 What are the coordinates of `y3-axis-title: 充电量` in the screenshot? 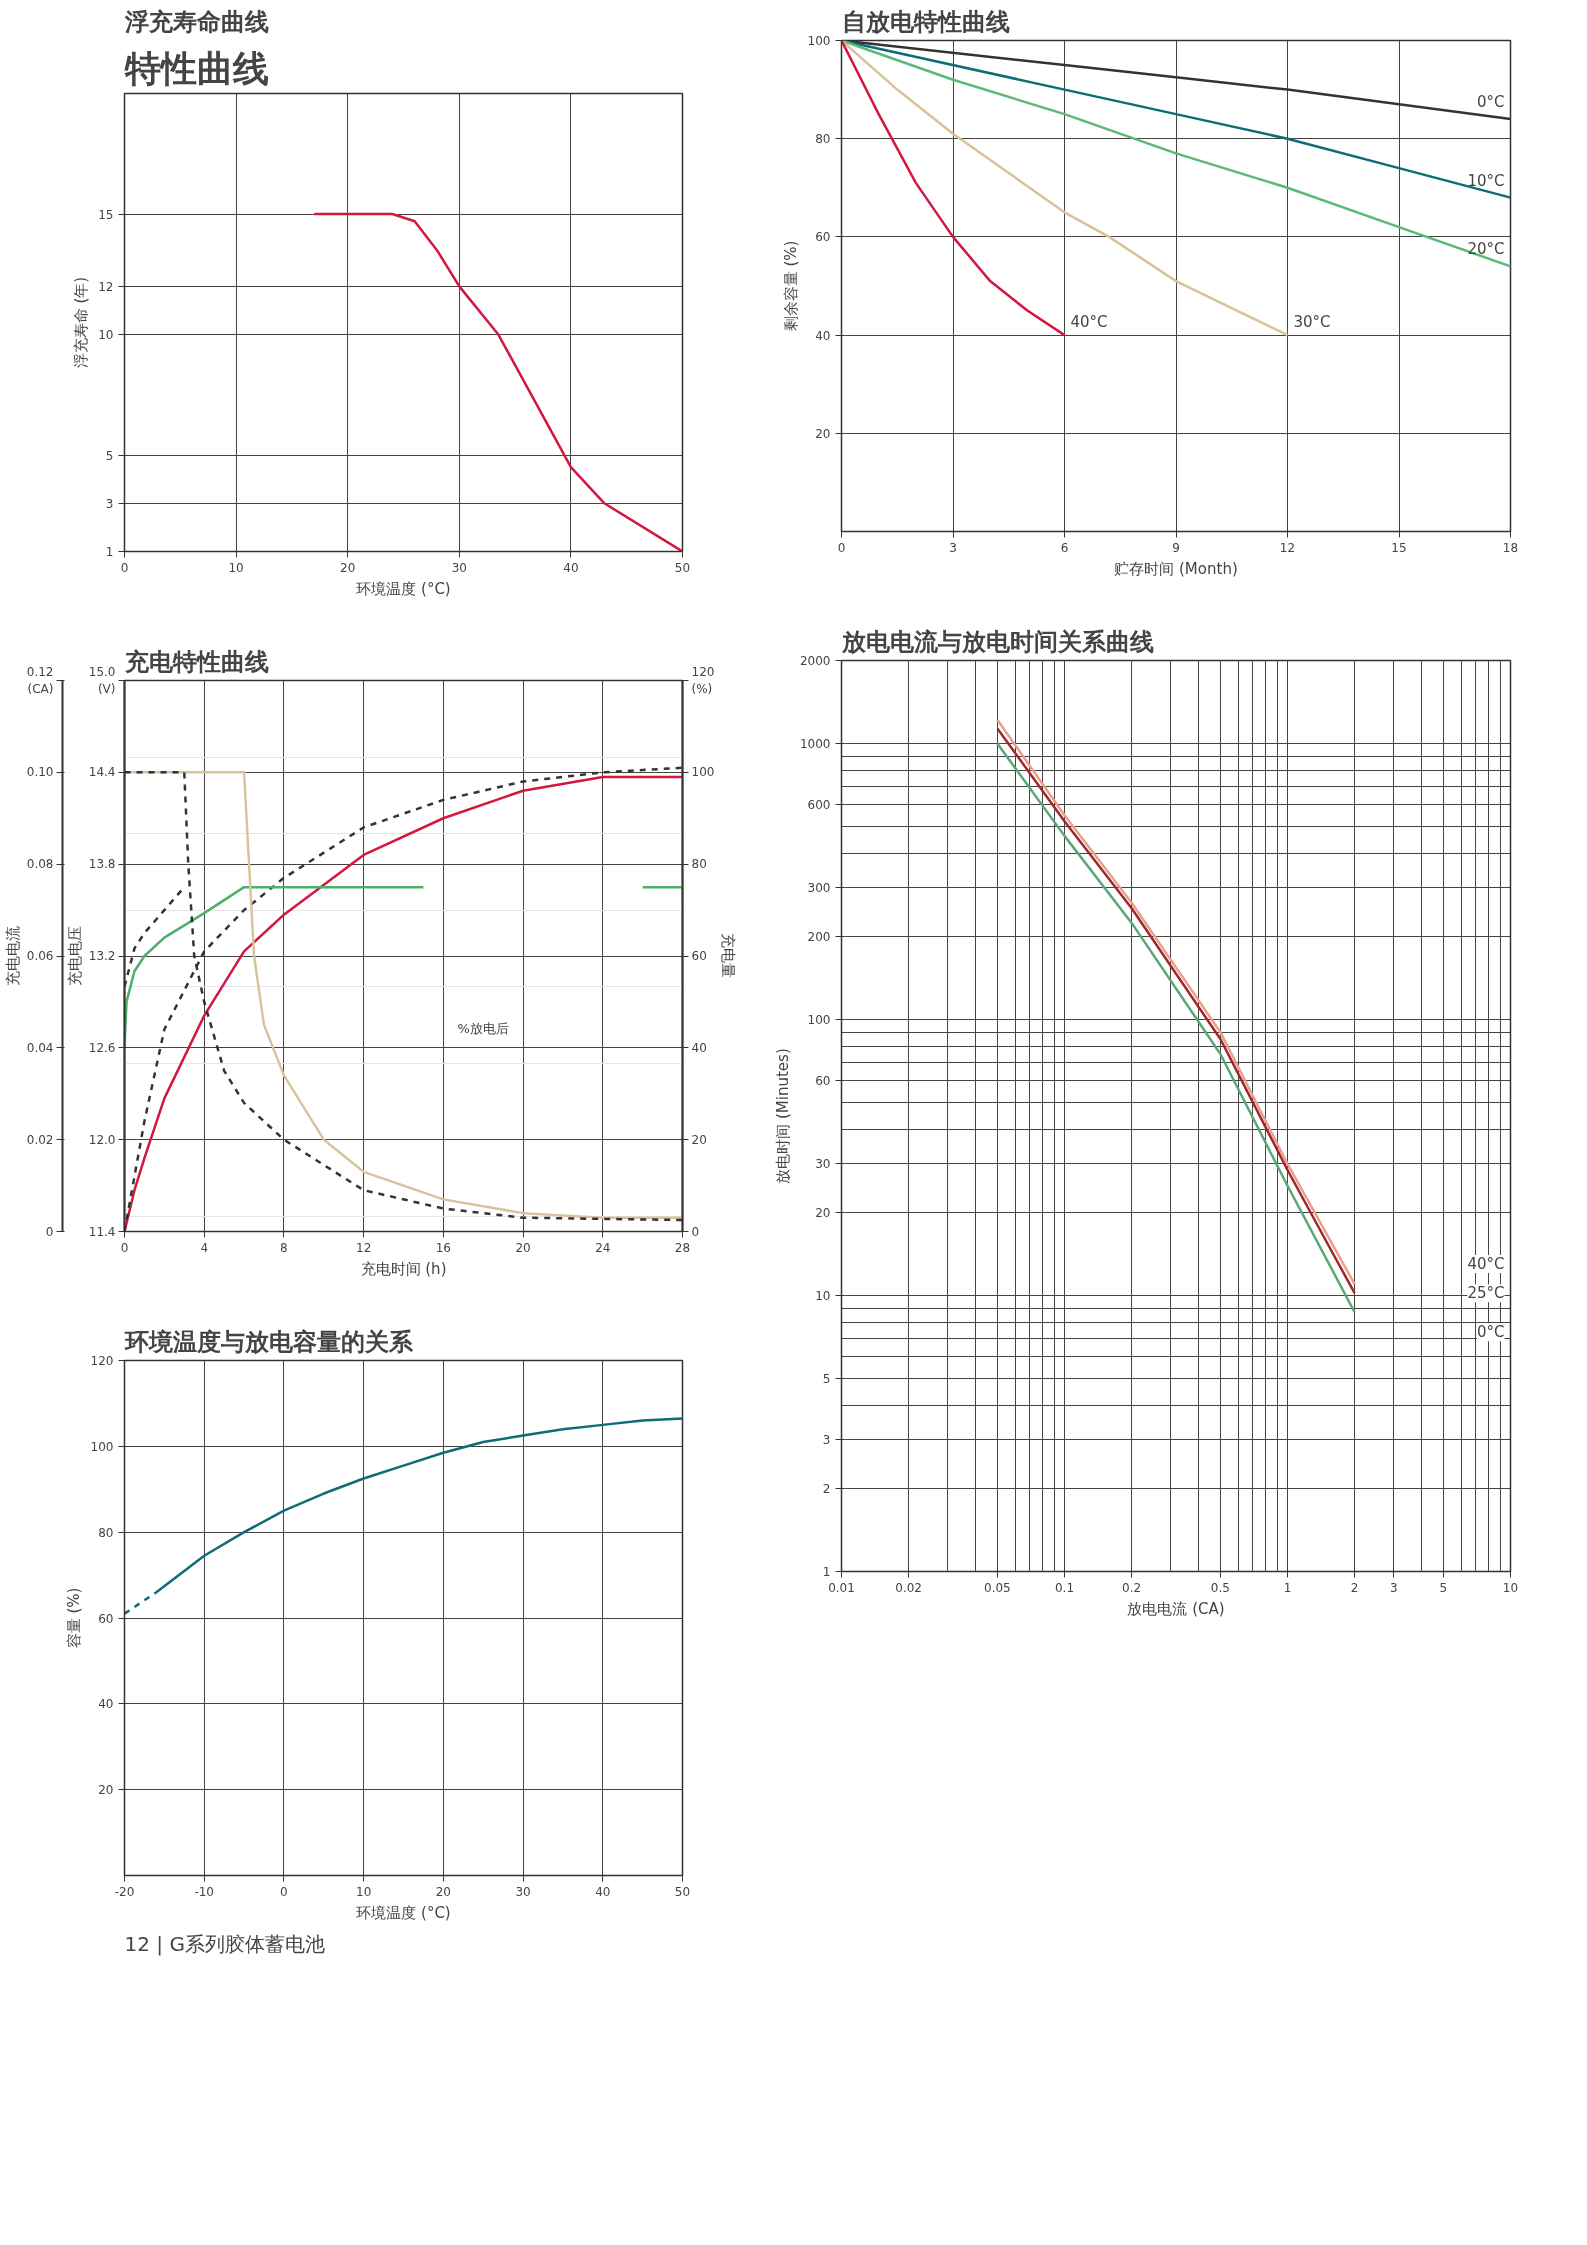 It's located at (728, 956).